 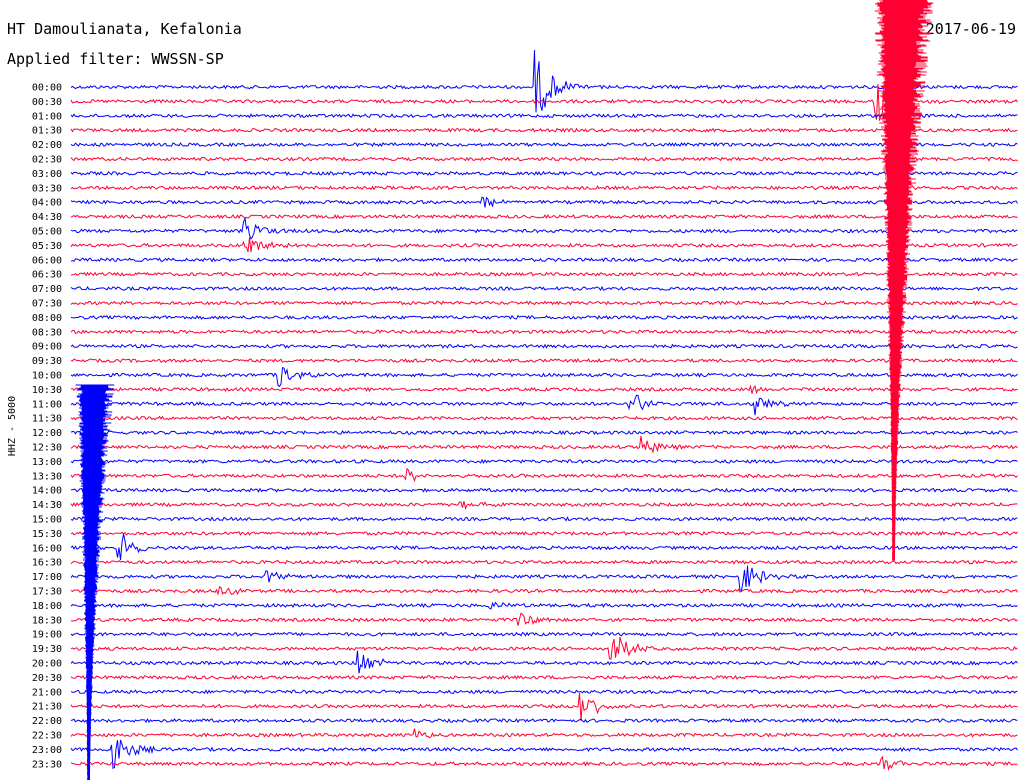 I want to click on row-time-label: 15:30, so click(x=47, y=534).